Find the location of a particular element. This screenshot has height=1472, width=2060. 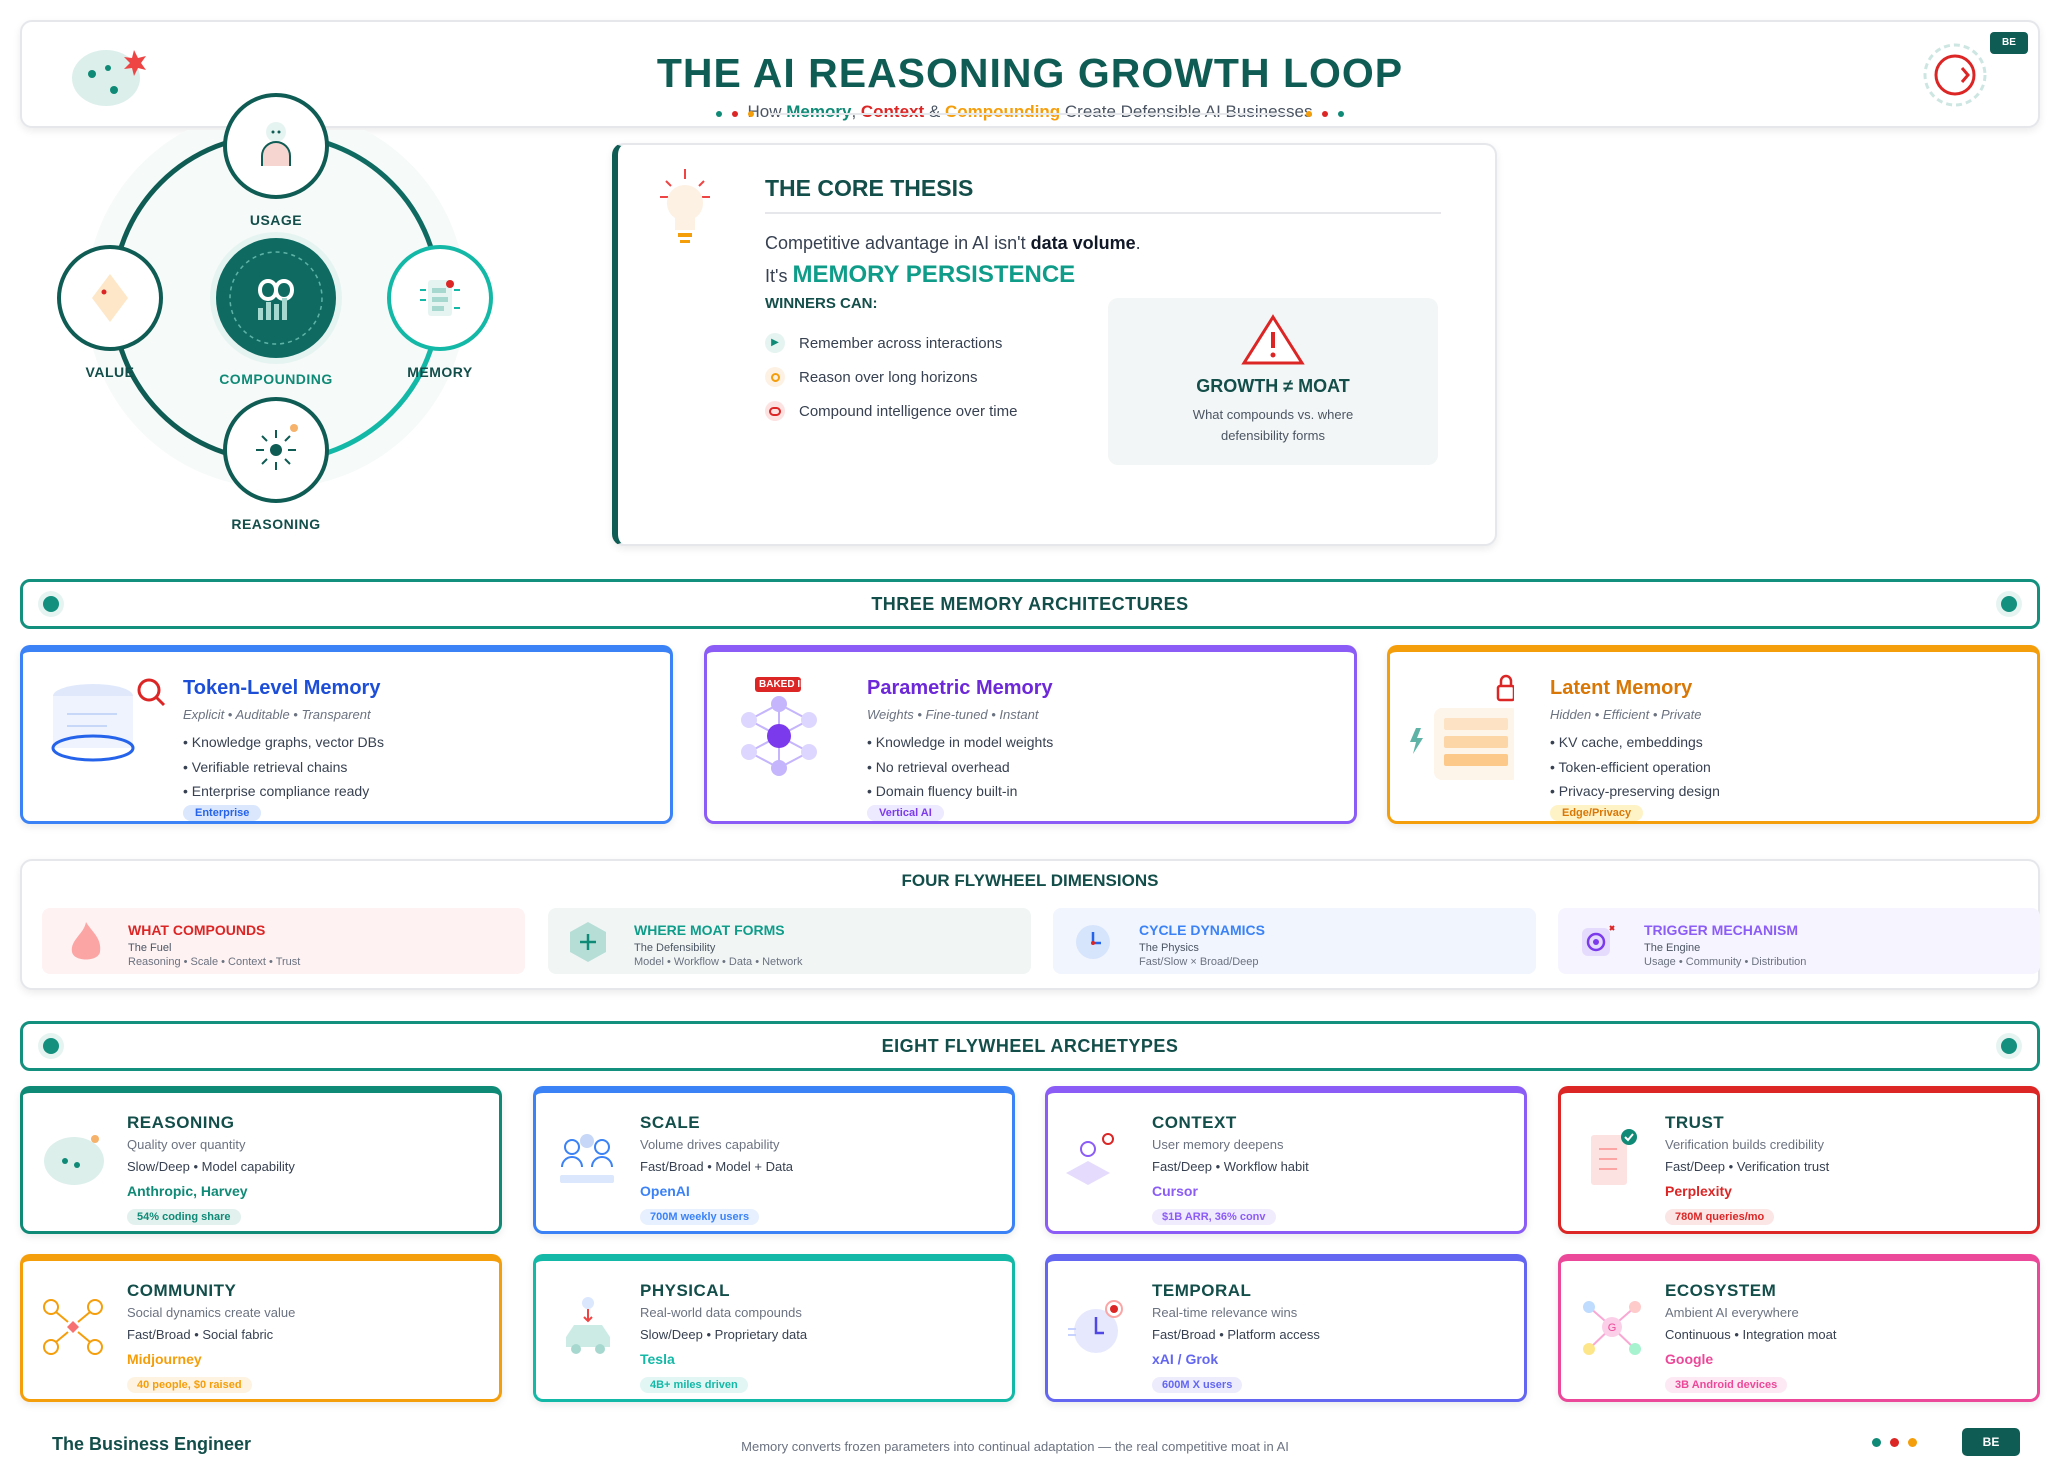

memory-card-title: Parametric Memory is located at coordinates (960, 688).